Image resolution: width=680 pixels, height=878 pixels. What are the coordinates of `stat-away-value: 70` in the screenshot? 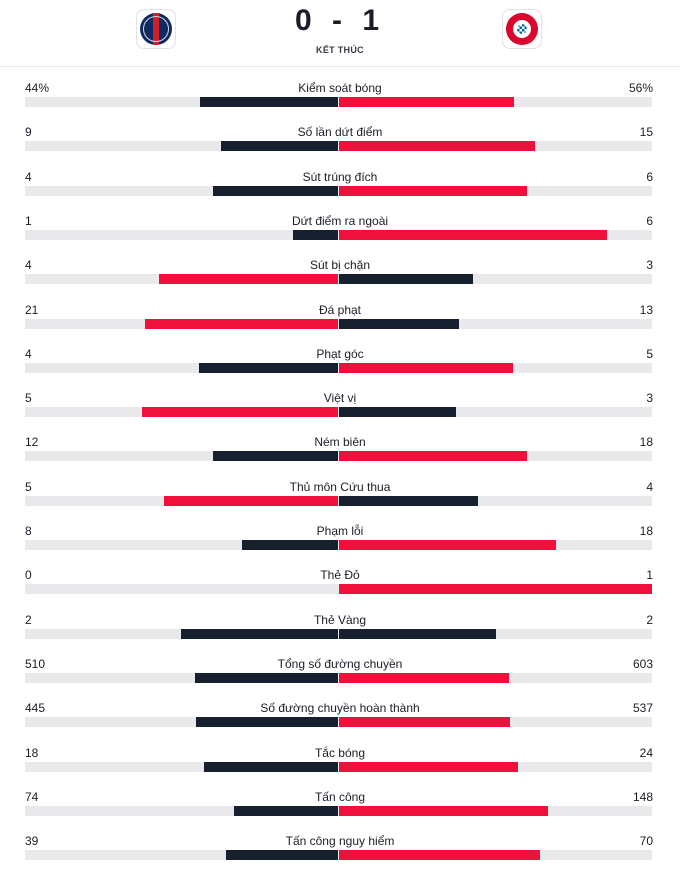 It's located at (646, 841).